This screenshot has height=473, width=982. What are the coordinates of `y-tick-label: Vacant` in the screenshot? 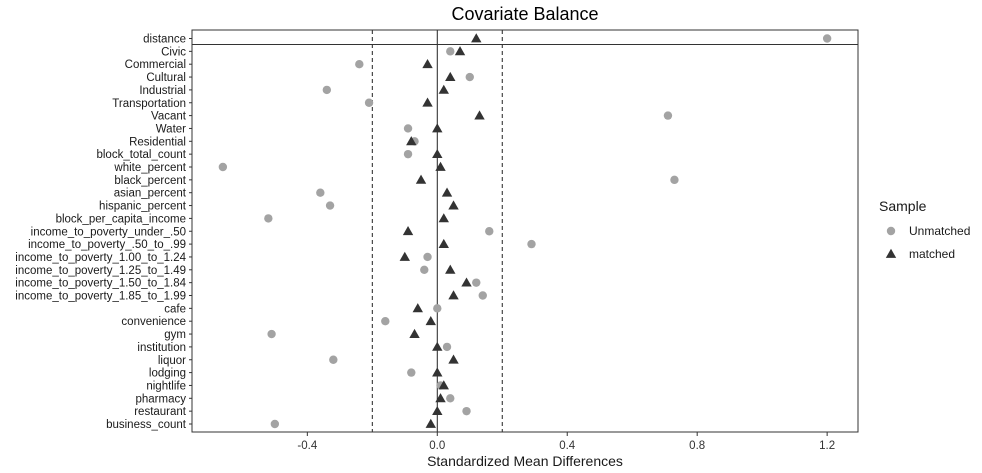 It's located at (169, 117).